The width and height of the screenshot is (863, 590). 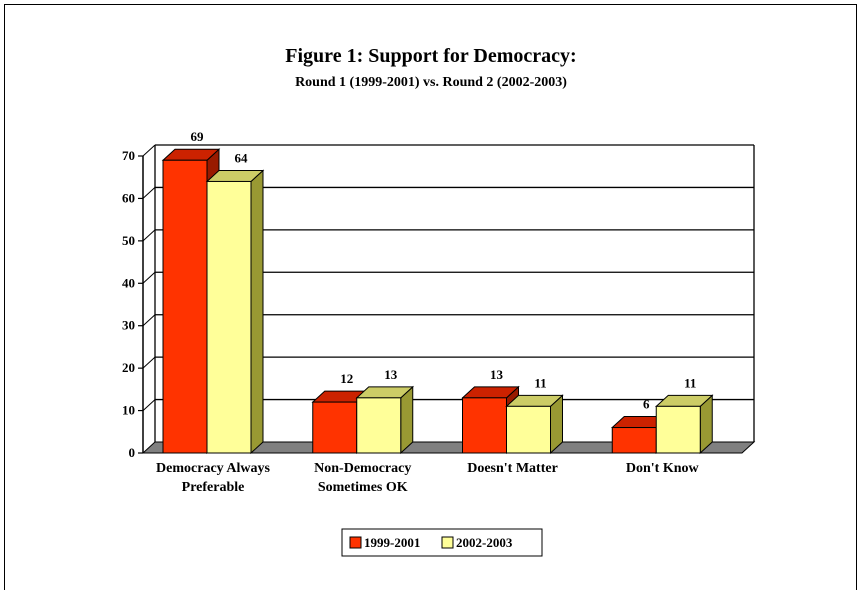 What do you see at coordinates (128, 325) in the screenshot?
I see `y-tick-label: 30` at bounding box center [128, 325].